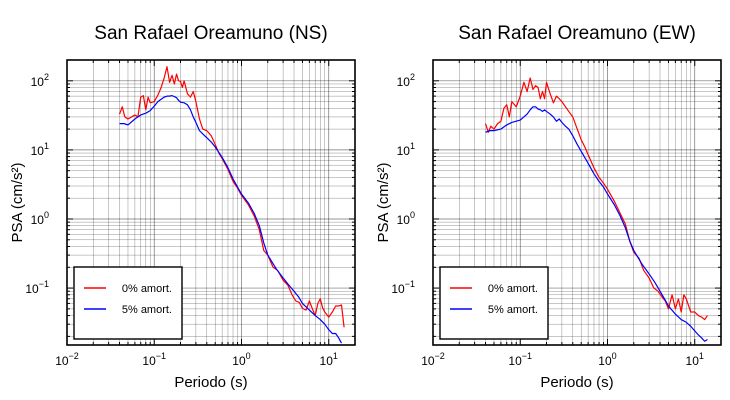 The height and width of the screenshot is (400, 730). I want to click on chart-title: San Rafael Oreamuno (EW), so click(577, 33).